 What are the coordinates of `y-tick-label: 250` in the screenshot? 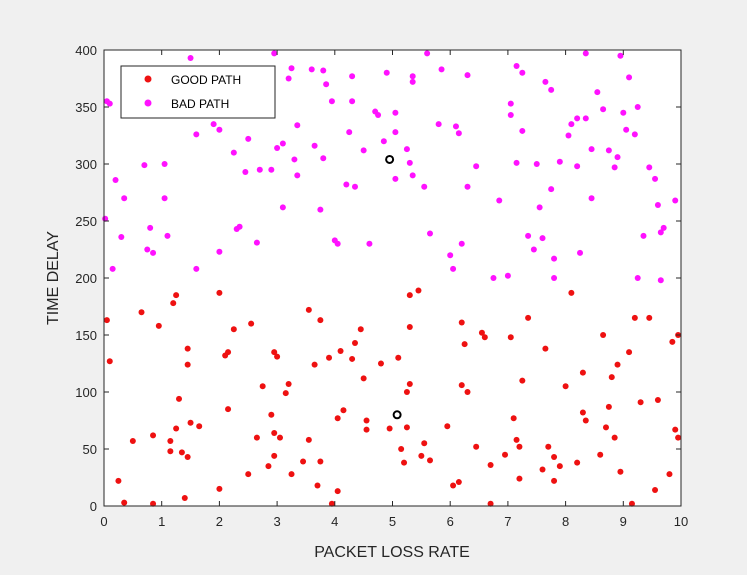 It's located at (86, 221).